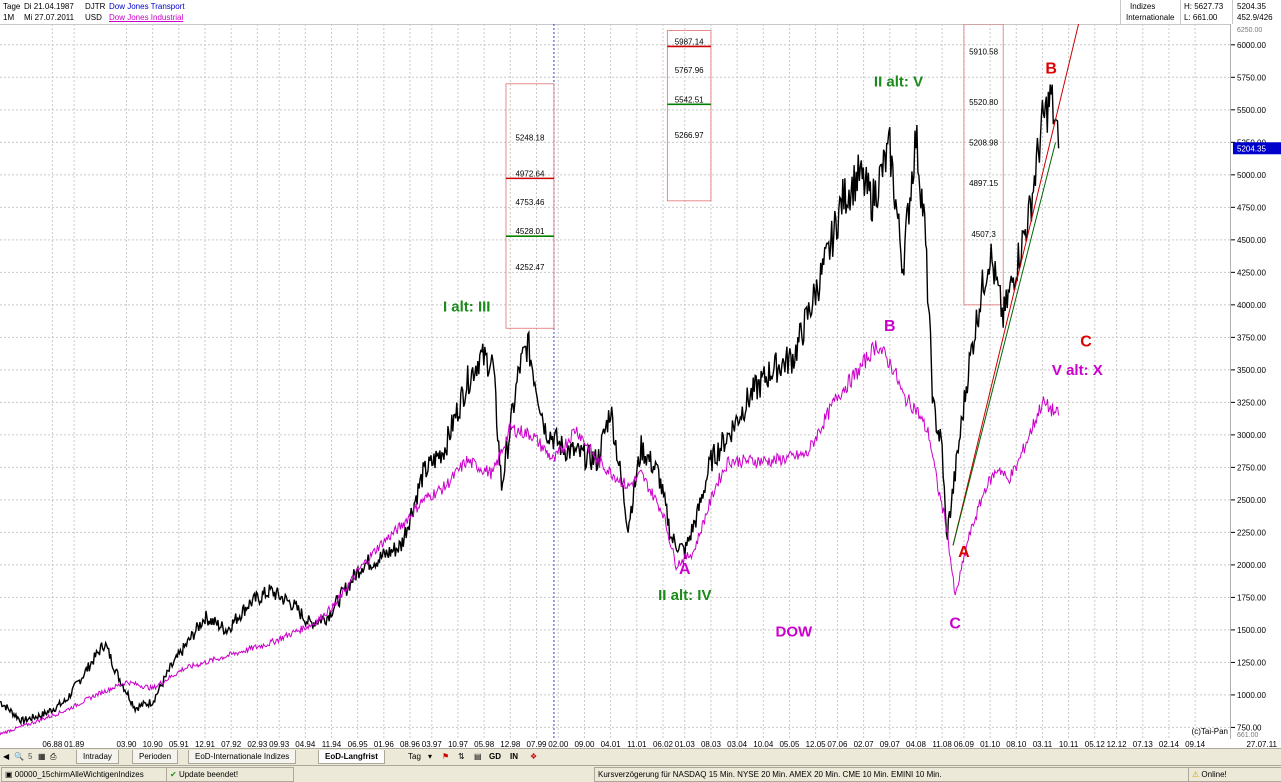 The width and height of the screenshot is (1281, 782). What do you see at coordinates (53, 756) in the screenshot?
I see `print-icon: ⎙` at bounding box center [53, 756].